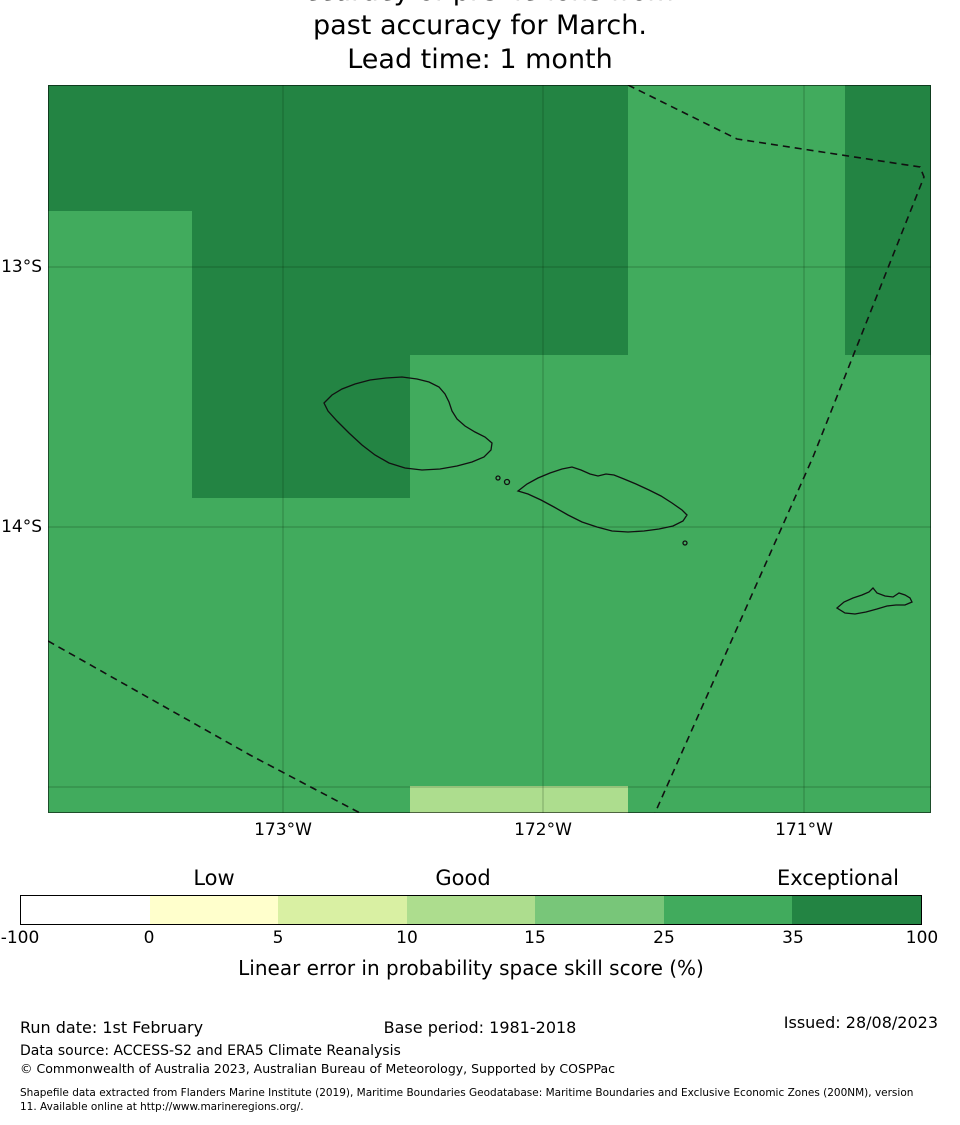 The image size is (960, 1125). What do you see at coordinates (888, 220) in the screenshot?
I see `map-cell-high-skill-northeast` at bounding box center [888, 220].